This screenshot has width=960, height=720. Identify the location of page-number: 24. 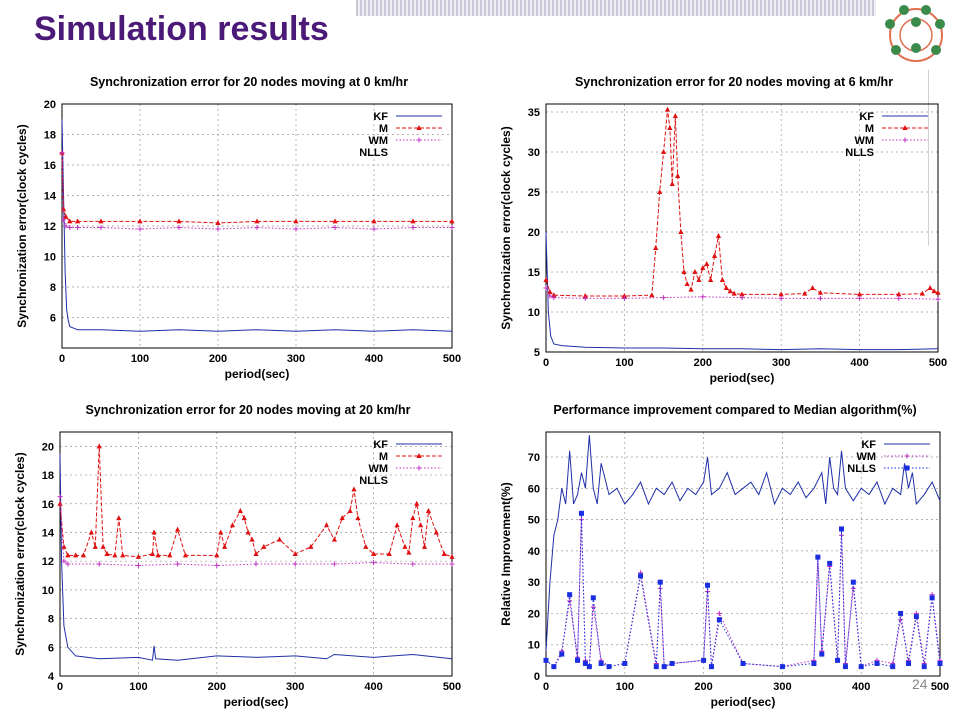
(920, 684).